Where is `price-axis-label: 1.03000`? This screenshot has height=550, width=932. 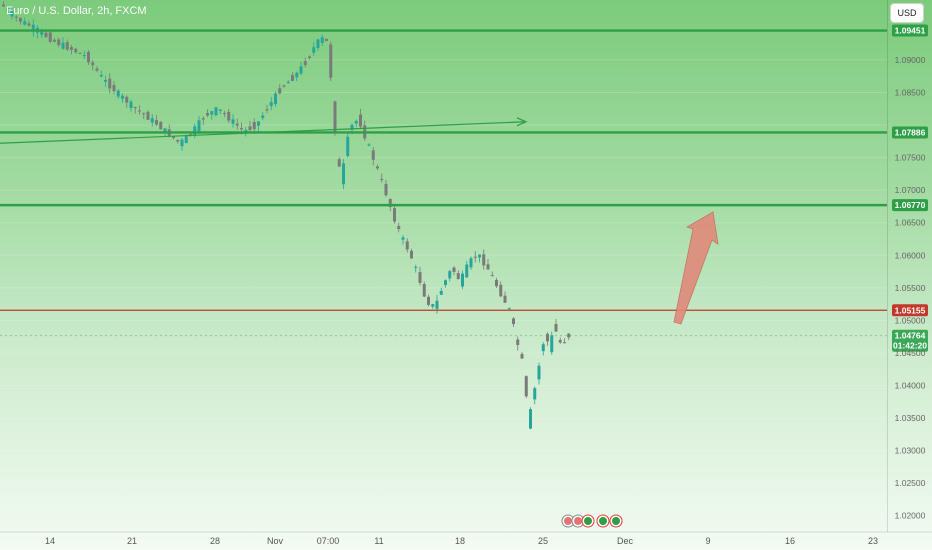 price-axis-label: 1.03000 is located at coordinates (910, 451).